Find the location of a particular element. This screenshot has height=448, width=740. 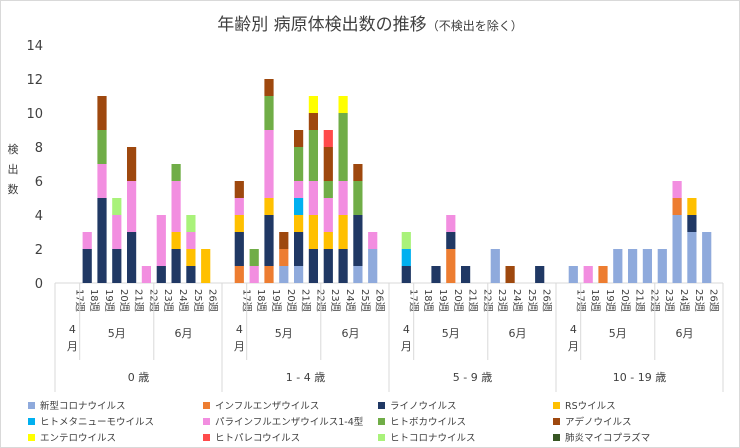

chart-title: 年齢別 病原体検出数の推移（不検出を除く） is located at coordinates (370, 25).